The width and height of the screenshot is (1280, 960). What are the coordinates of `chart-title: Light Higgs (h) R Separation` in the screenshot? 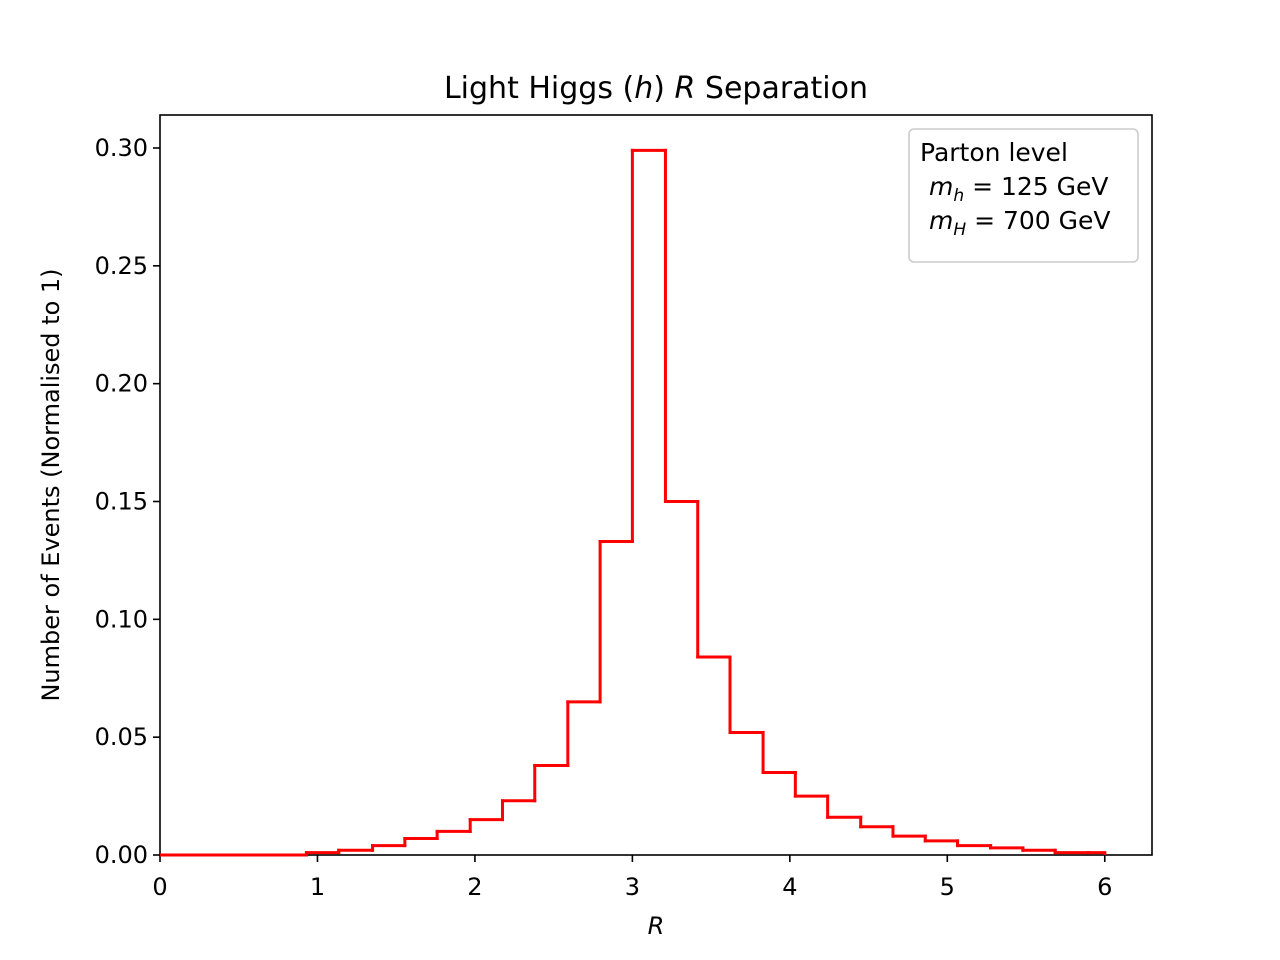 It's located at (656, 88).